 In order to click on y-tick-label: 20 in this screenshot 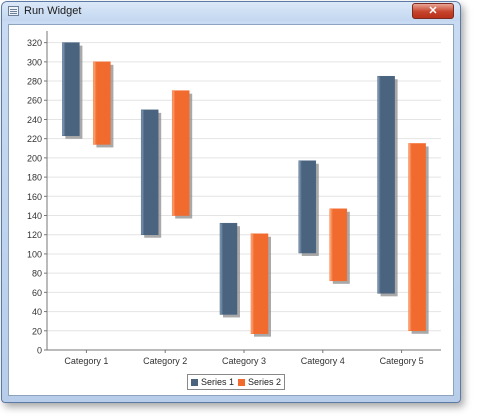, I will do `click(37, 331)`.